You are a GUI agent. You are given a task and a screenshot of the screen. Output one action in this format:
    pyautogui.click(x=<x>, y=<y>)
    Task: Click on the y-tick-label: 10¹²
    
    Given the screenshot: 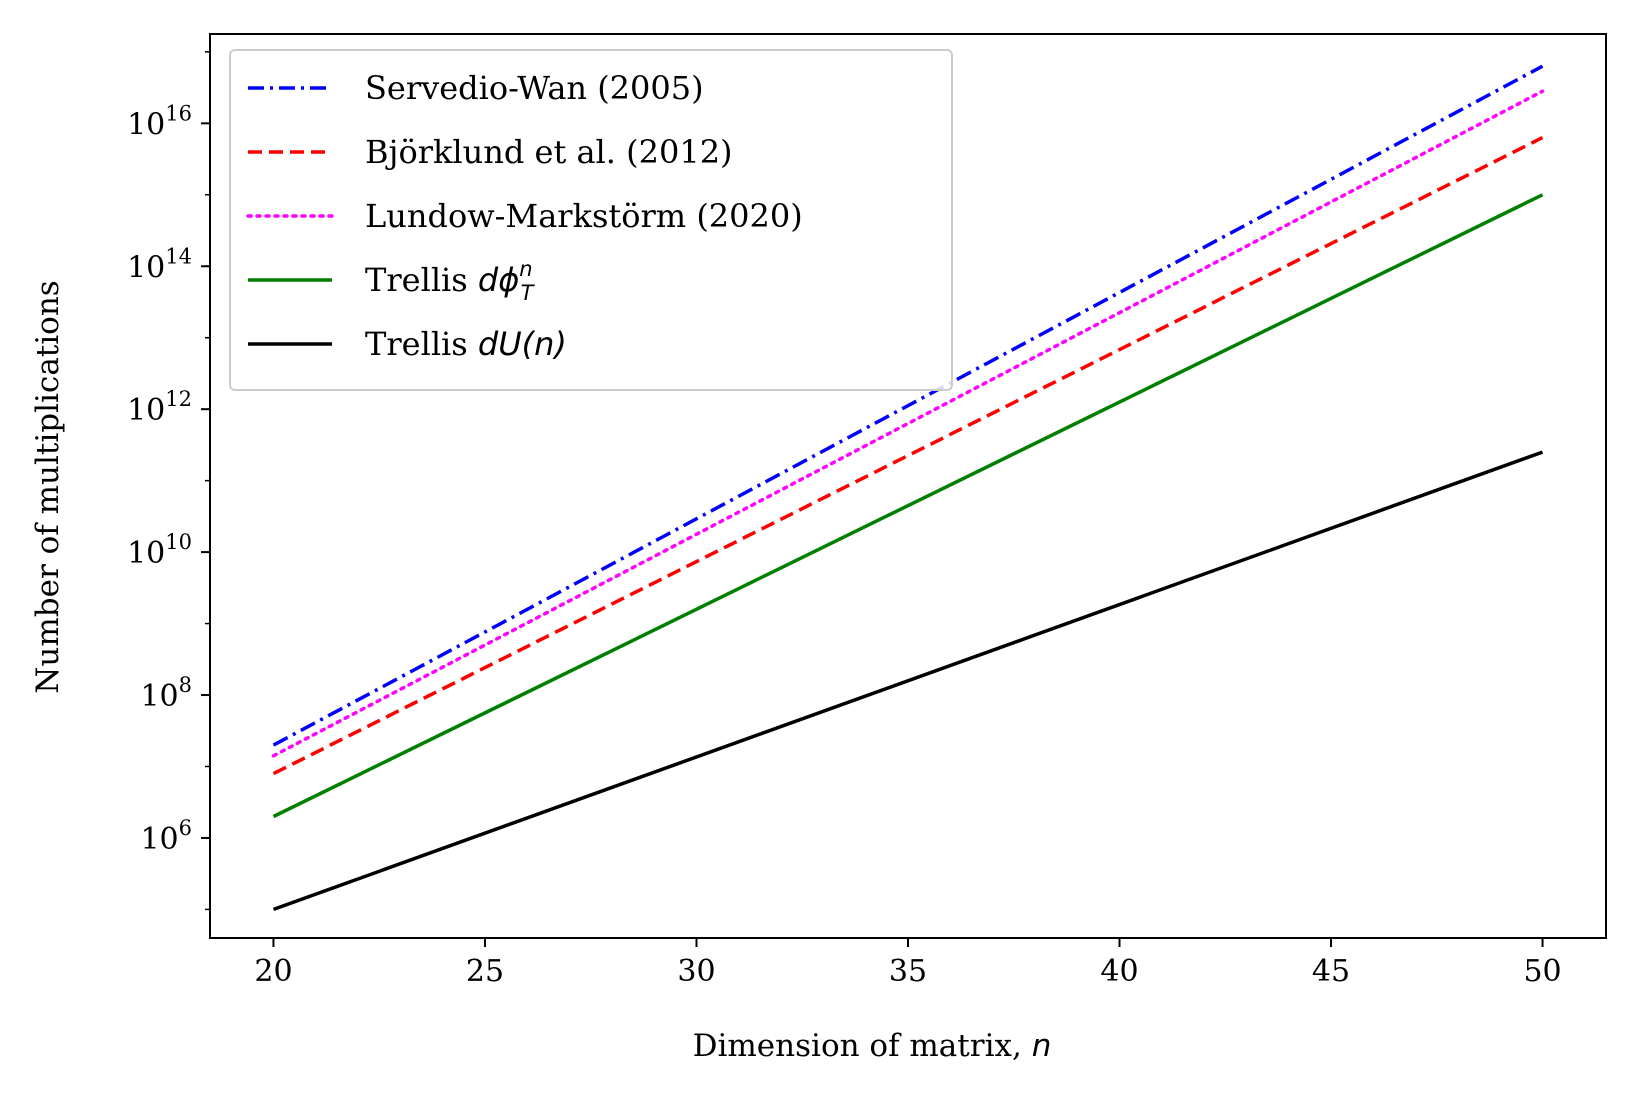 What is the action you would take?
    pyautogui.click(x=159, y=407)
    